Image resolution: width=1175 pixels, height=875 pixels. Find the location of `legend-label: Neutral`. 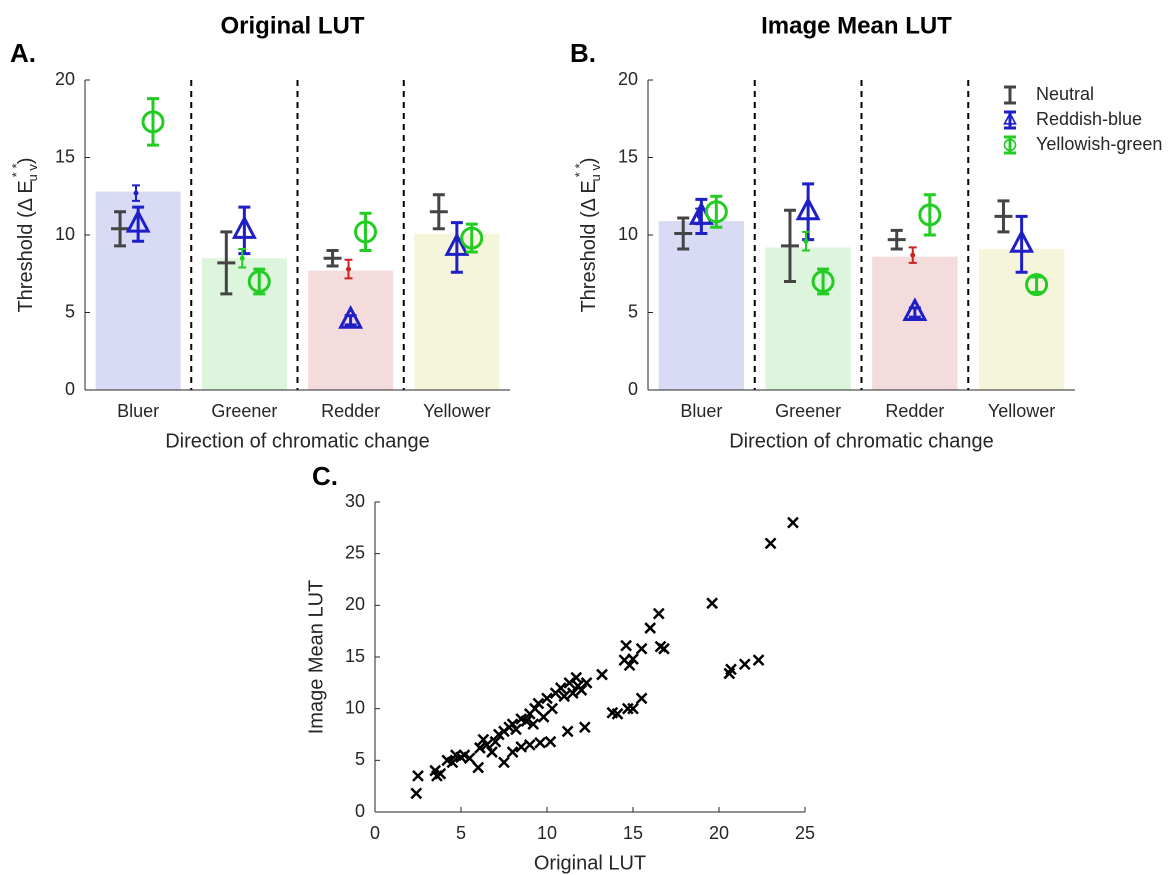

legend-label: Neutral is located at coordinates (1065, 94).